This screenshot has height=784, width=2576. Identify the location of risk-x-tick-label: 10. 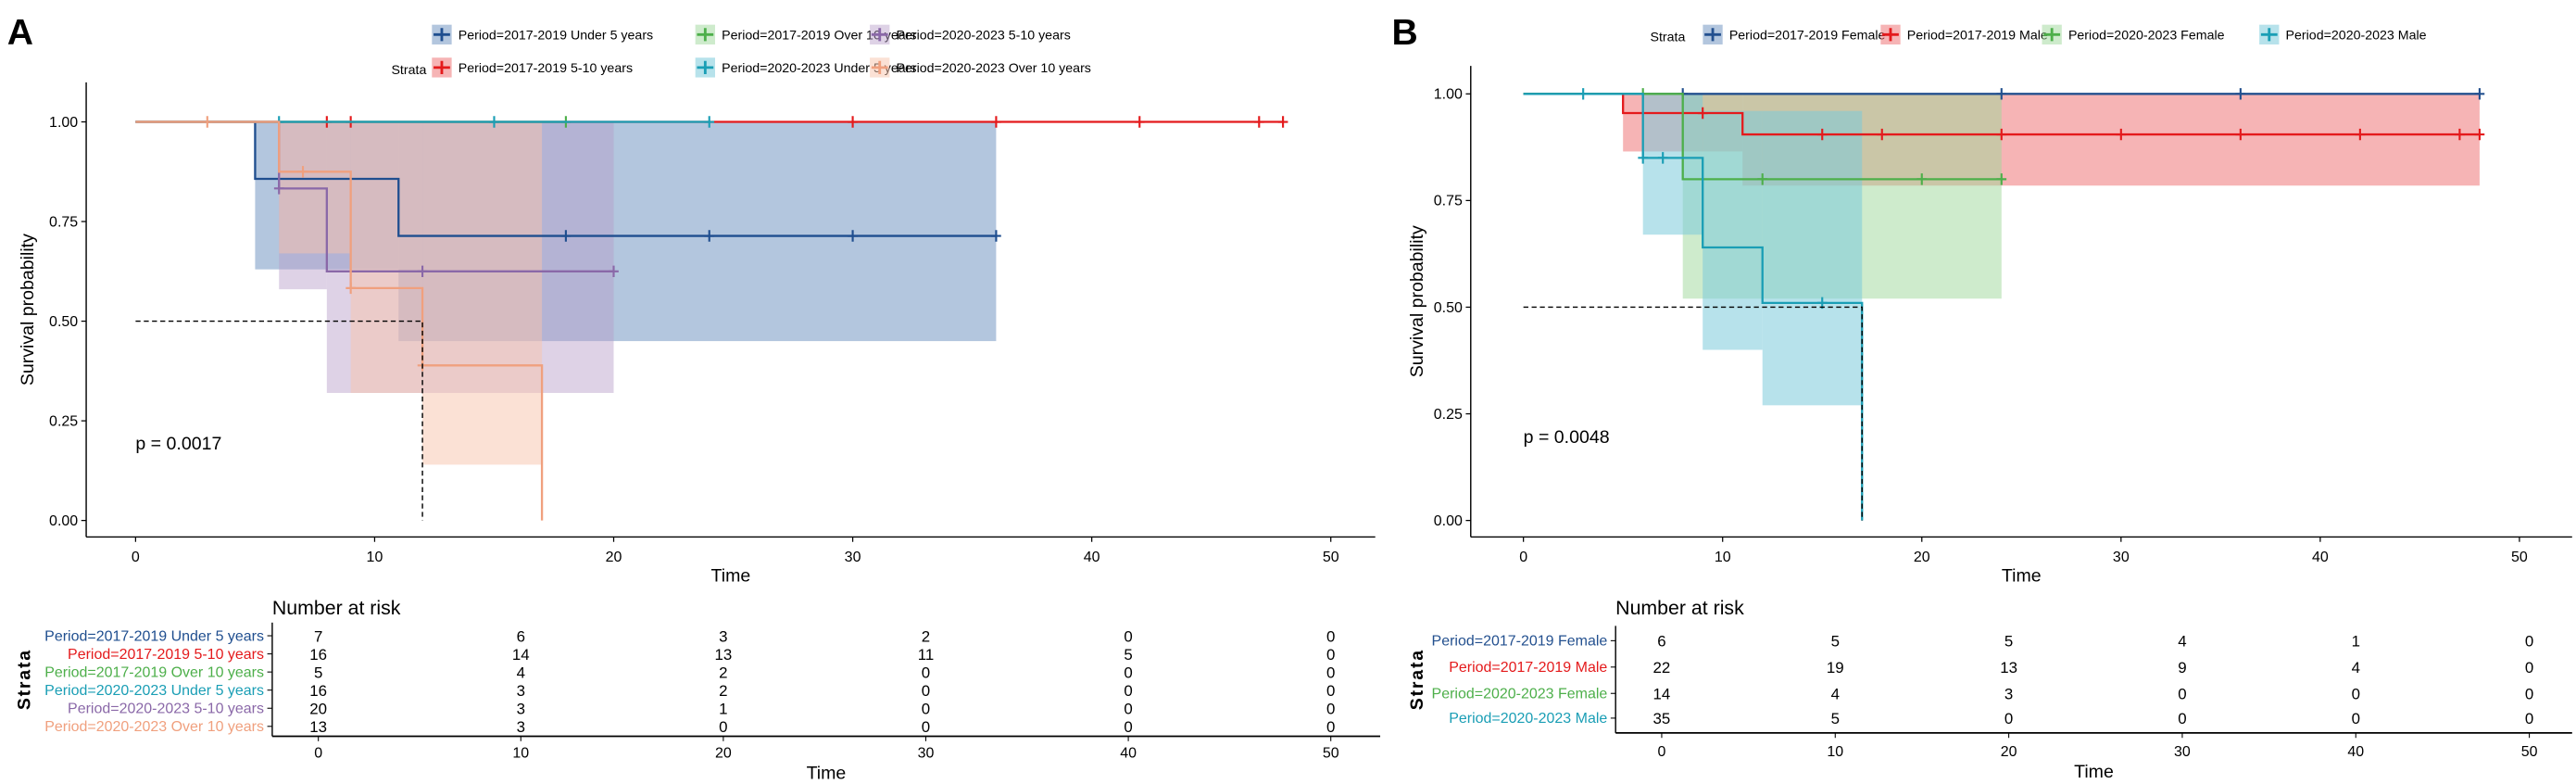
(520, 754).